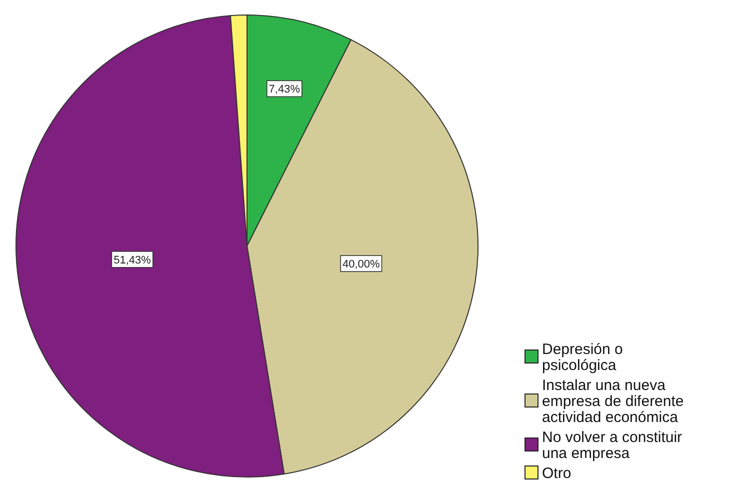 This screenshot has width=754, height=495. I want to click on legend-label: No volver a constituir una empresa, so click(612, 445).